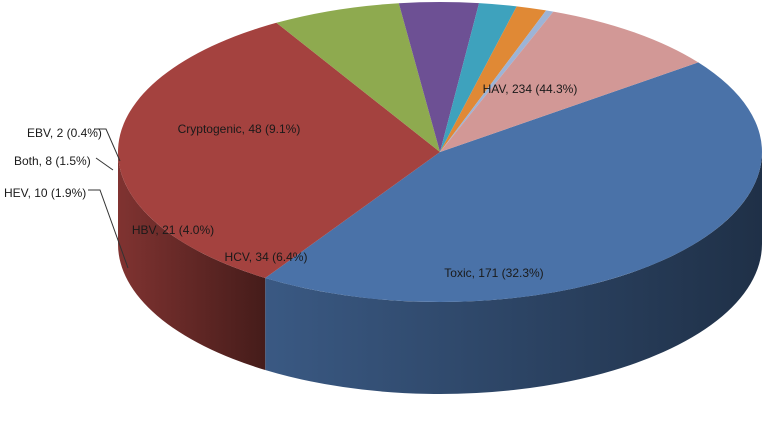 The image size is (765, 443). I want to click on label-hcv: HCV, 34 (6.4%), so click(266, 257).